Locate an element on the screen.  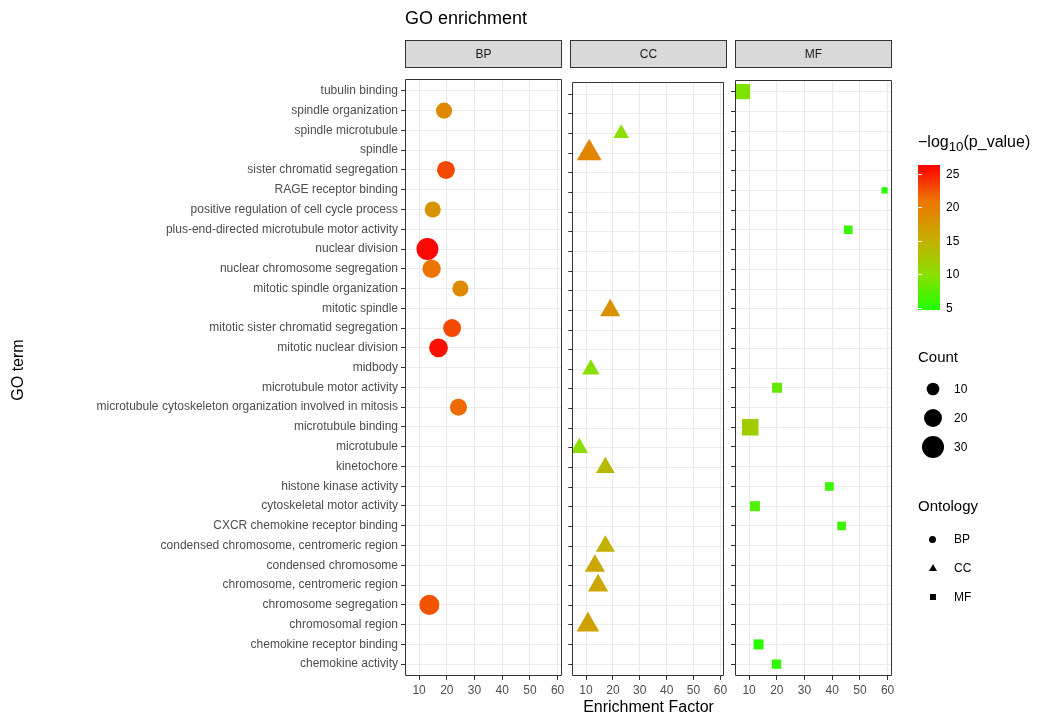
legend-title: Ontology is located at coordinates (948, 505).